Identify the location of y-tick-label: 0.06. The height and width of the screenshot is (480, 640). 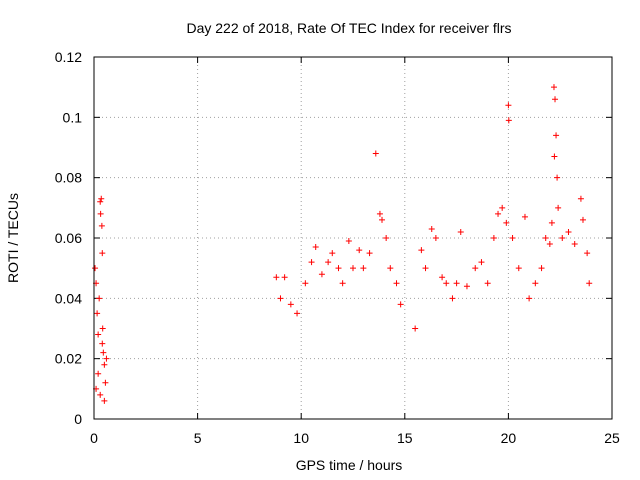
(68, 238).